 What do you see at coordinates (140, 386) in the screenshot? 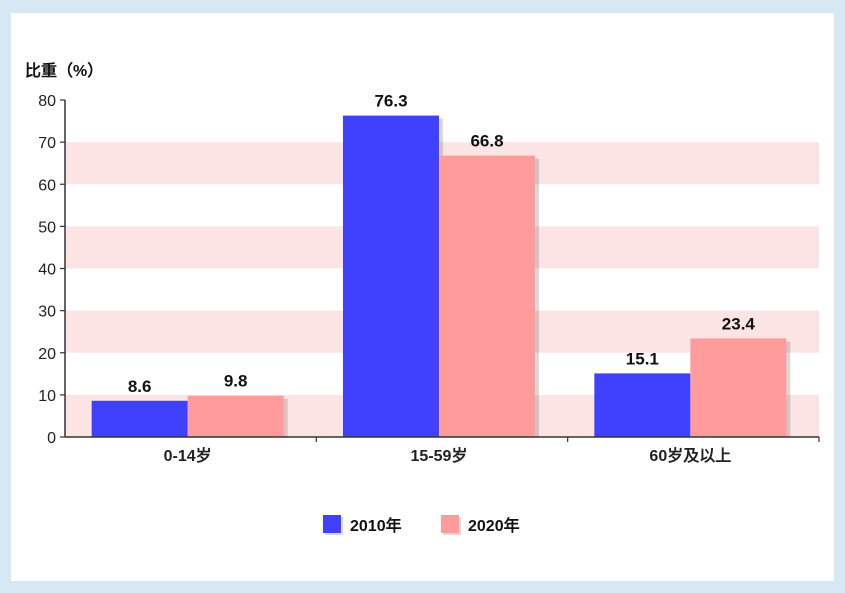
I see `data-label: 8.6` at bounding box center [140, 386].